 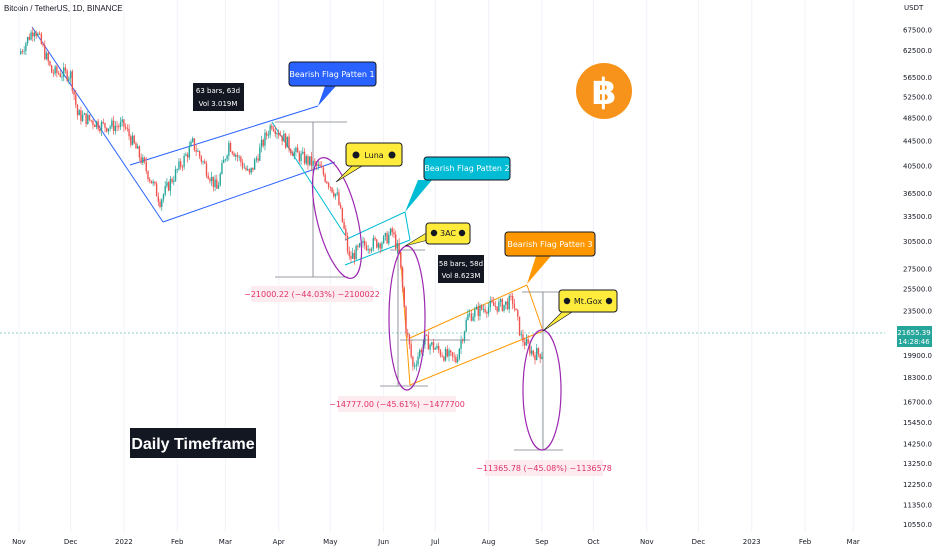 I want to click on axis-unit: USDT, so click(x=914, y=8).